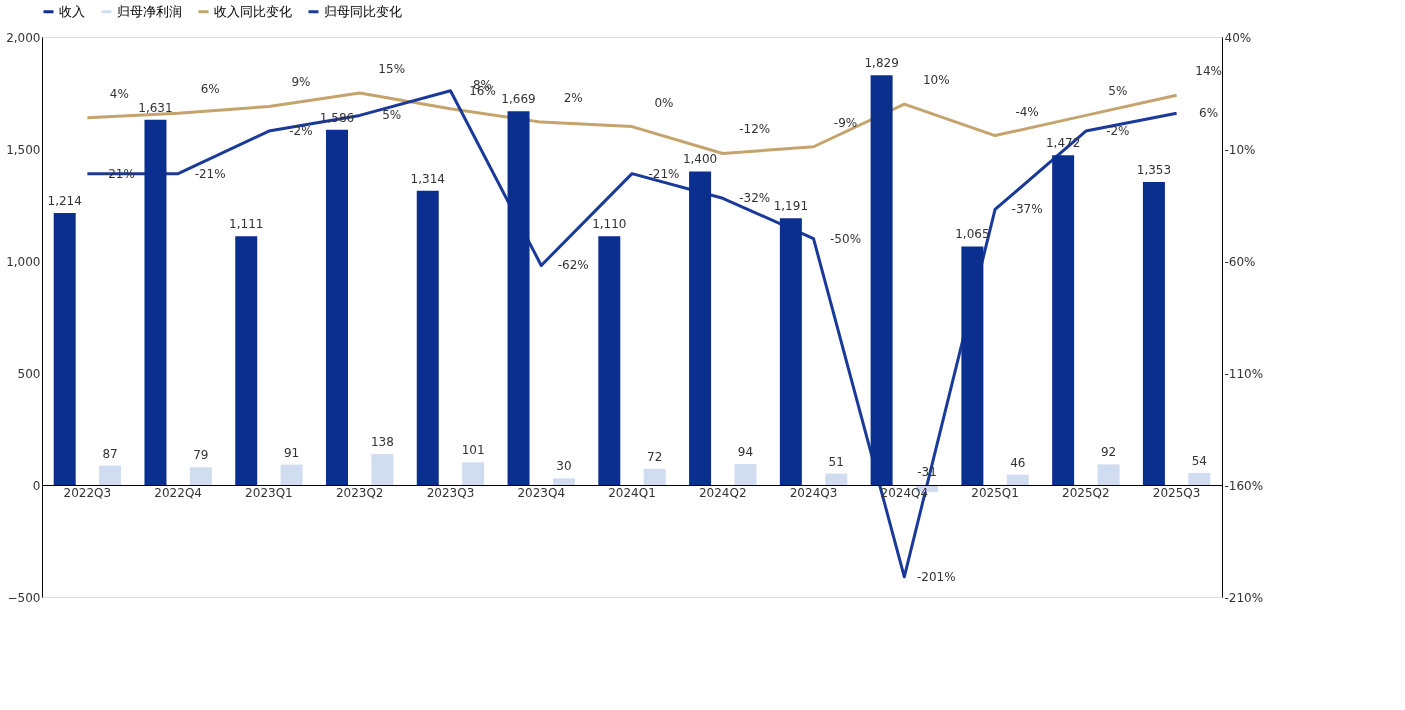 The image size is (1405, 710). Describe the element at coordinates (1244, 373) in the screenshot. I see `y2-tick-label: -110%` at that location.